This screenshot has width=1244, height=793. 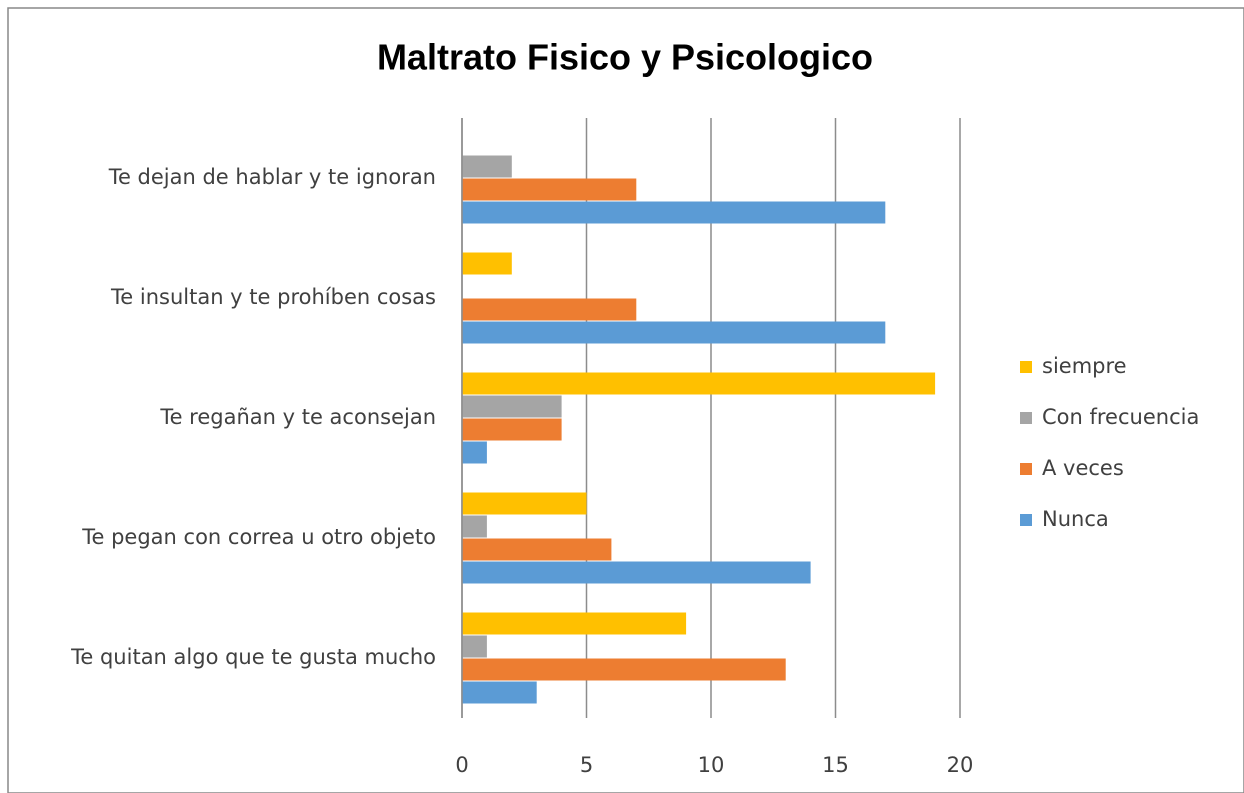 What do you see at coordinates (586, 765) in the screenshot?
I see `x-tick-label: 5` at bounding box center [586, 765].